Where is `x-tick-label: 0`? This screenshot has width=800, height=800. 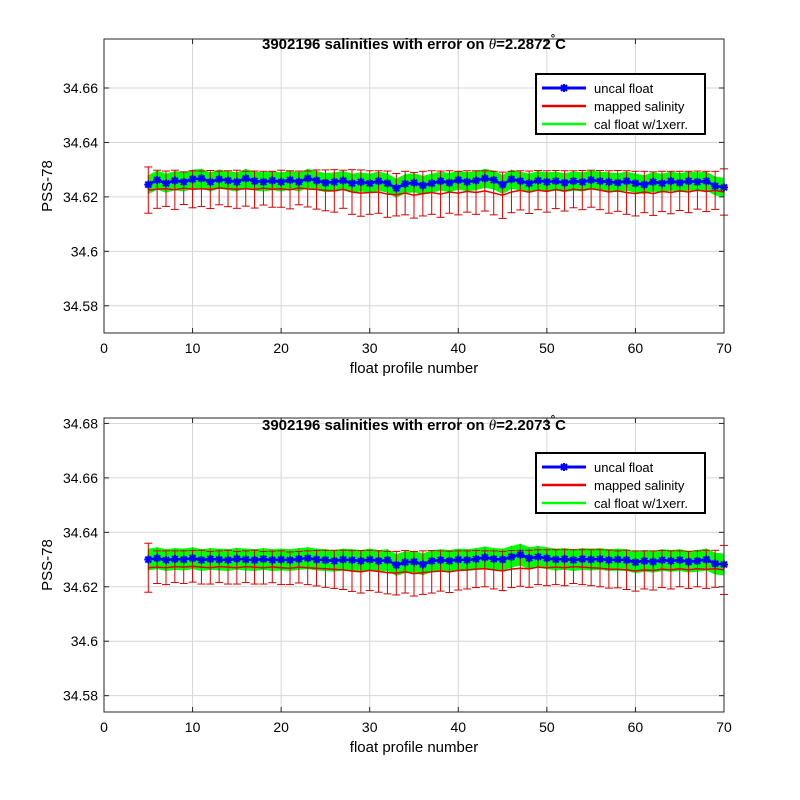 x-tick-label: 0 is located at coordinates (104, 348).